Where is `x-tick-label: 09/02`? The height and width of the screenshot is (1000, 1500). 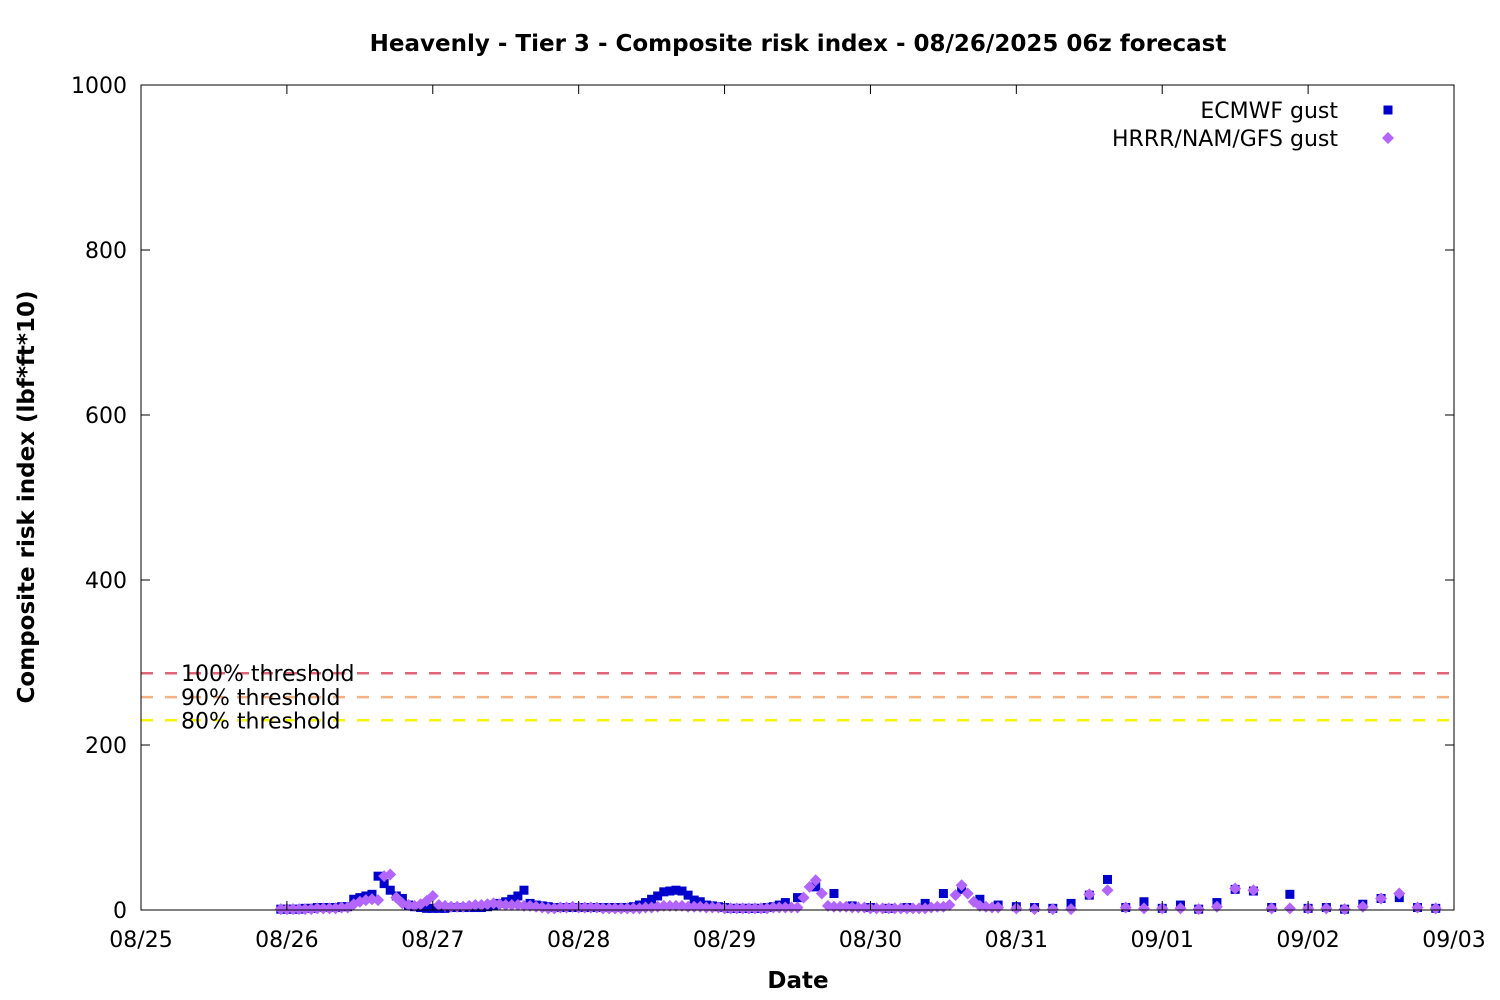
x-tick-label: 09/02 is located at coordinates (1307, 940).